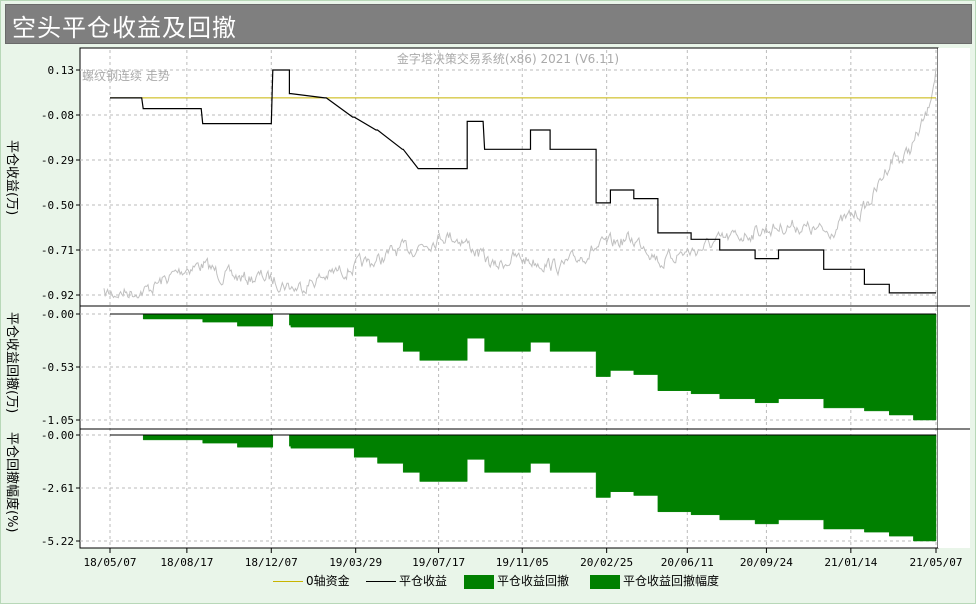 The image size is (976, 604). Describe the element at coordinates (508, 58) in the screenshot. I see `watermark-text: 金字塔决策交易系统(x86) 2021 (V6.11)` at that location.